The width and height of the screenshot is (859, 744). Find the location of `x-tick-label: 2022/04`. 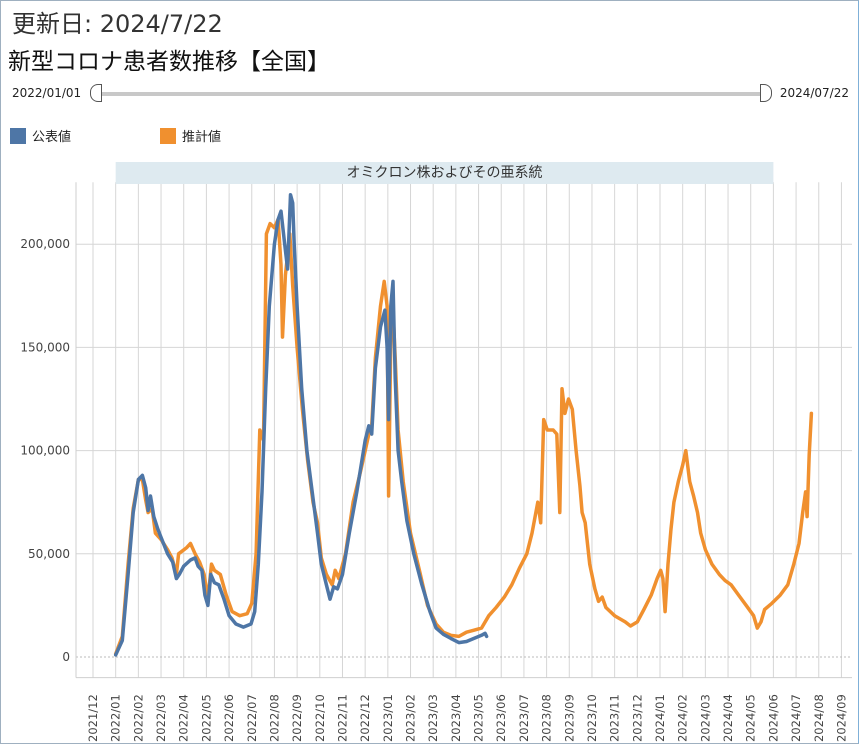

x-tick-label: 2022/04 is located at coordinates (184, 718).